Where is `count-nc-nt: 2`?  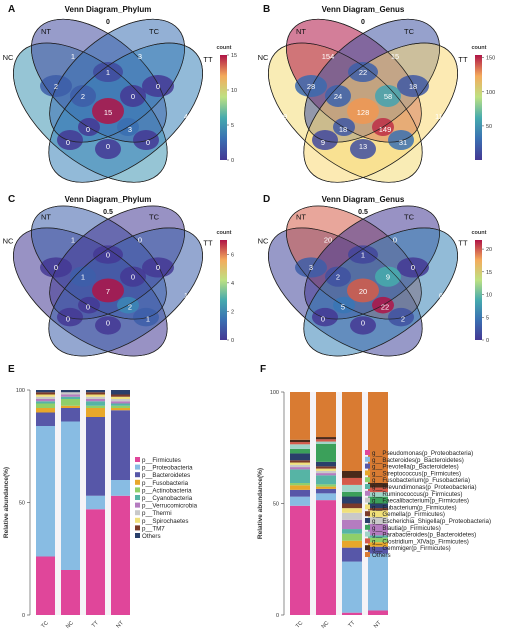
count-nc-nt: 2 is located at coordinates (56, 86).